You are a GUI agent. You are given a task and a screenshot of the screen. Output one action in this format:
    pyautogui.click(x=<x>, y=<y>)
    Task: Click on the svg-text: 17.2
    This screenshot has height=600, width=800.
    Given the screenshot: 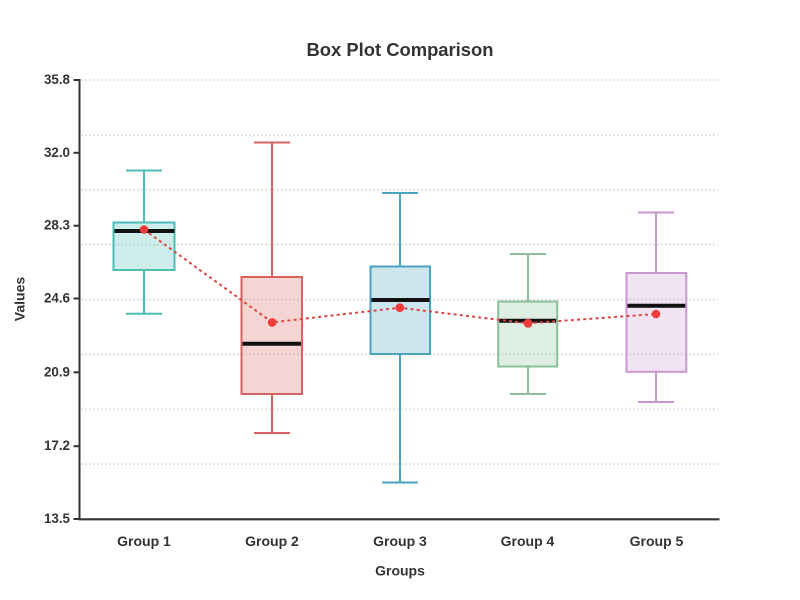 What is the action you would take?
    pyautogui.click(x=57, y=445)
    